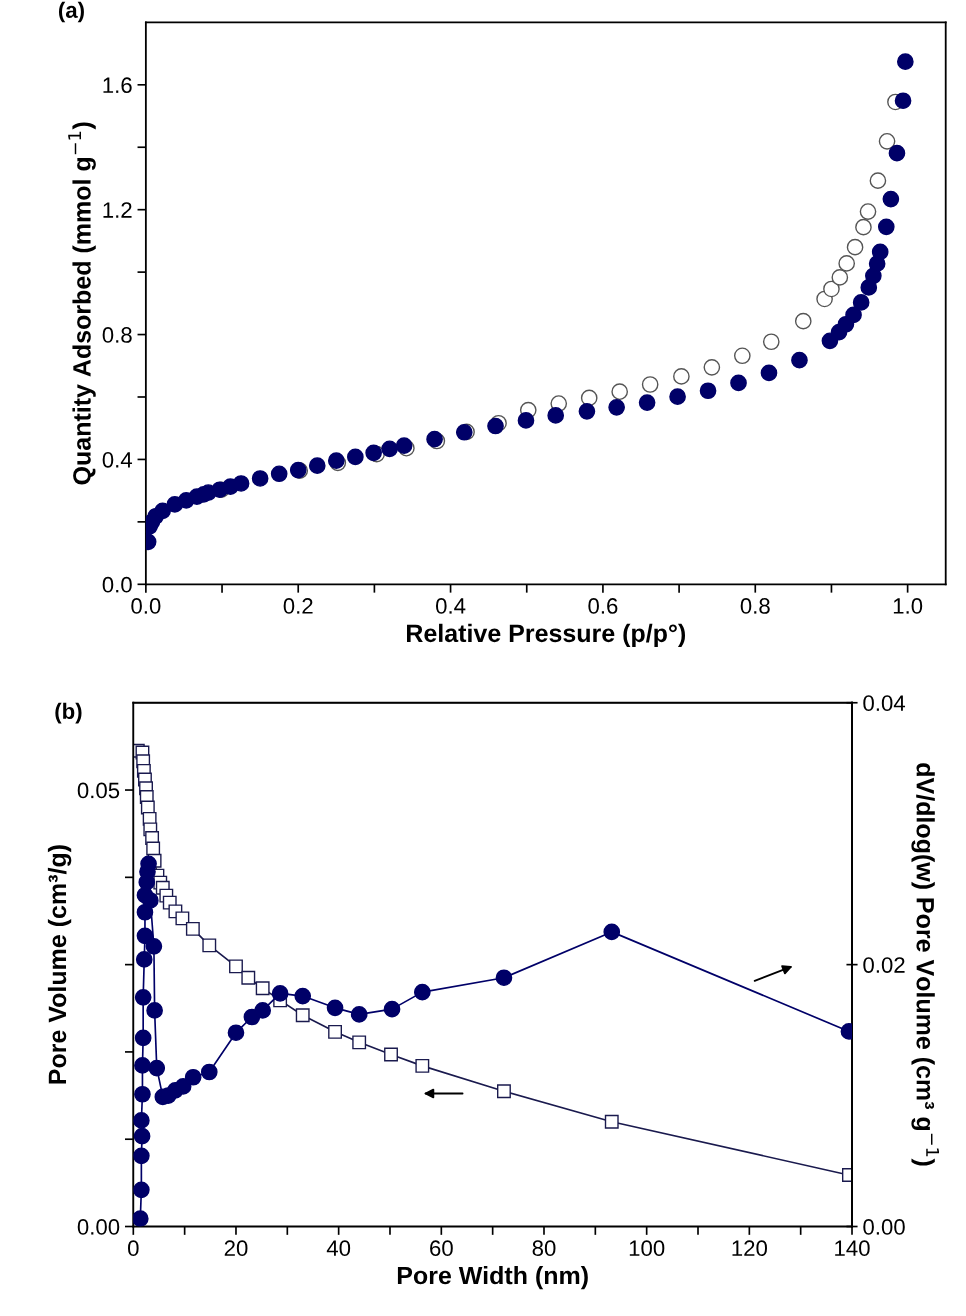 The height and width of the screenshot is (1316, 966). I want to click on y-tick-label: 0.05, so click(98, 790).